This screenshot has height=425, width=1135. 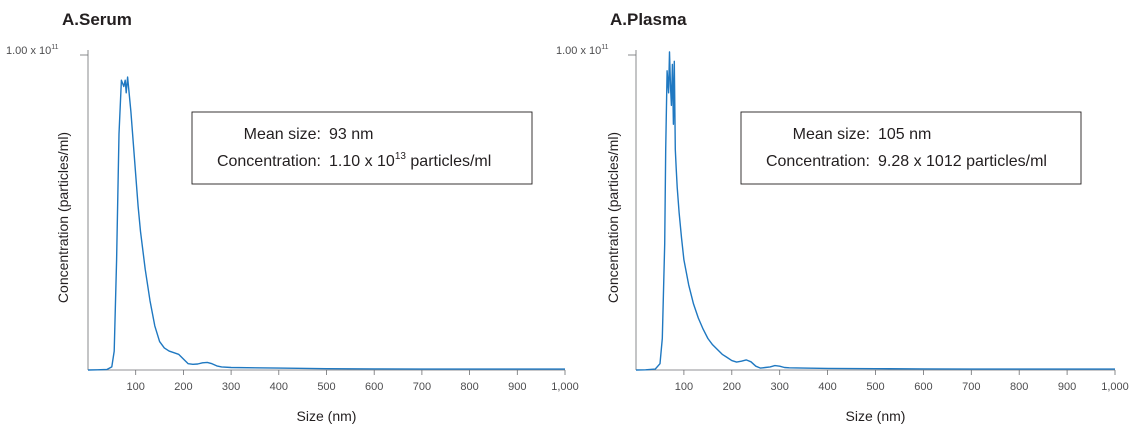 I want to click on chart-title: A.Serum, so click(x=97, y=19).